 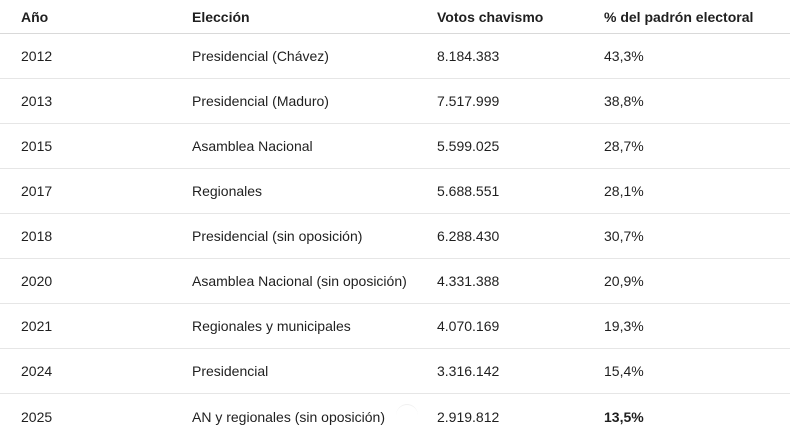 I want to click on cell-election: Presidencial, so click(x=230, y=371).